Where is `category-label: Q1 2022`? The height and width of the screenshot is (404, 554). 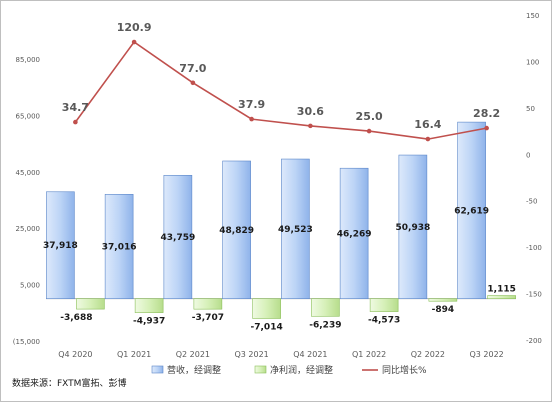
category-label: Q1 2022 is located at coordinates (369, 354).